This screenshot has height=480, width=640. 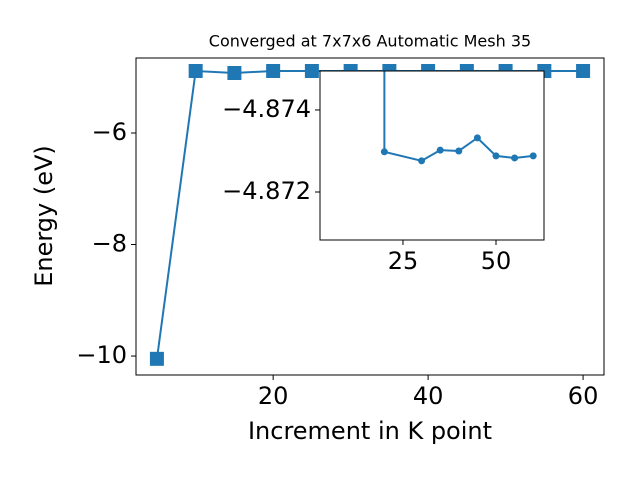 What do you see at coordinates (583, 396) in the screenshot?
I see `x-tick-label: 60` at bounding box center [583, 396].